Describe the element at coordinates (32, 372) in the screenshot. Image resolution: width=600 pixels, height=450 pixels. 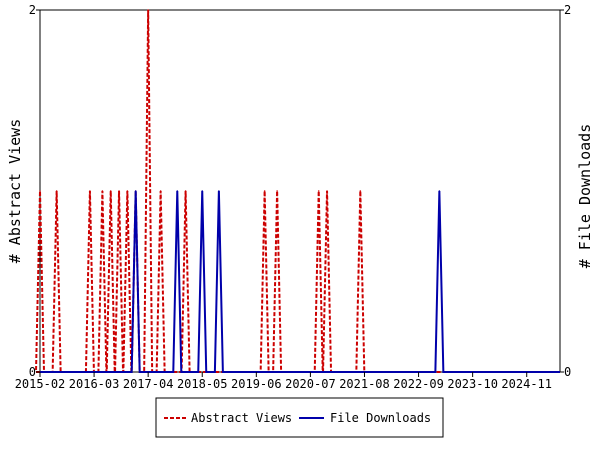
I see `y-tick-left-bottom: 0` at that location.